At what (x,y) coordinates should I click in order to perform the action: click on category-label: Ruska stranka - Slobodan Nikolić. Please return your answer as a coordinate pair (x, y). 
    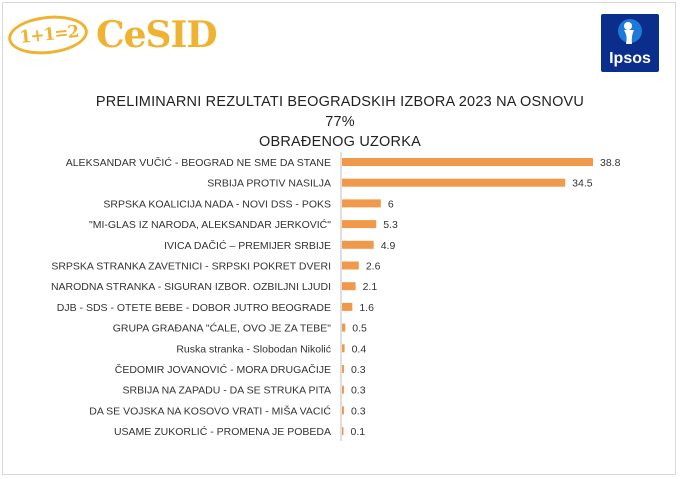
    Looking at the image, I should click on (253, 349).